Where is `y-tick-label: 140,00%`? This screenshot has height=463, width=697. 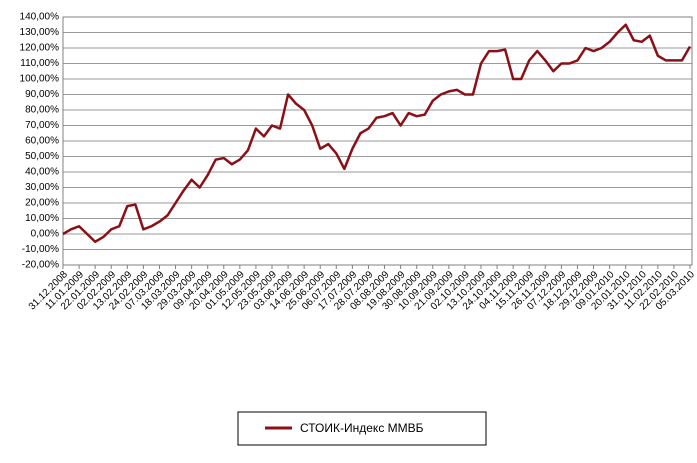
y-tick-label: 140,00% is located at coordinates (40, 17).